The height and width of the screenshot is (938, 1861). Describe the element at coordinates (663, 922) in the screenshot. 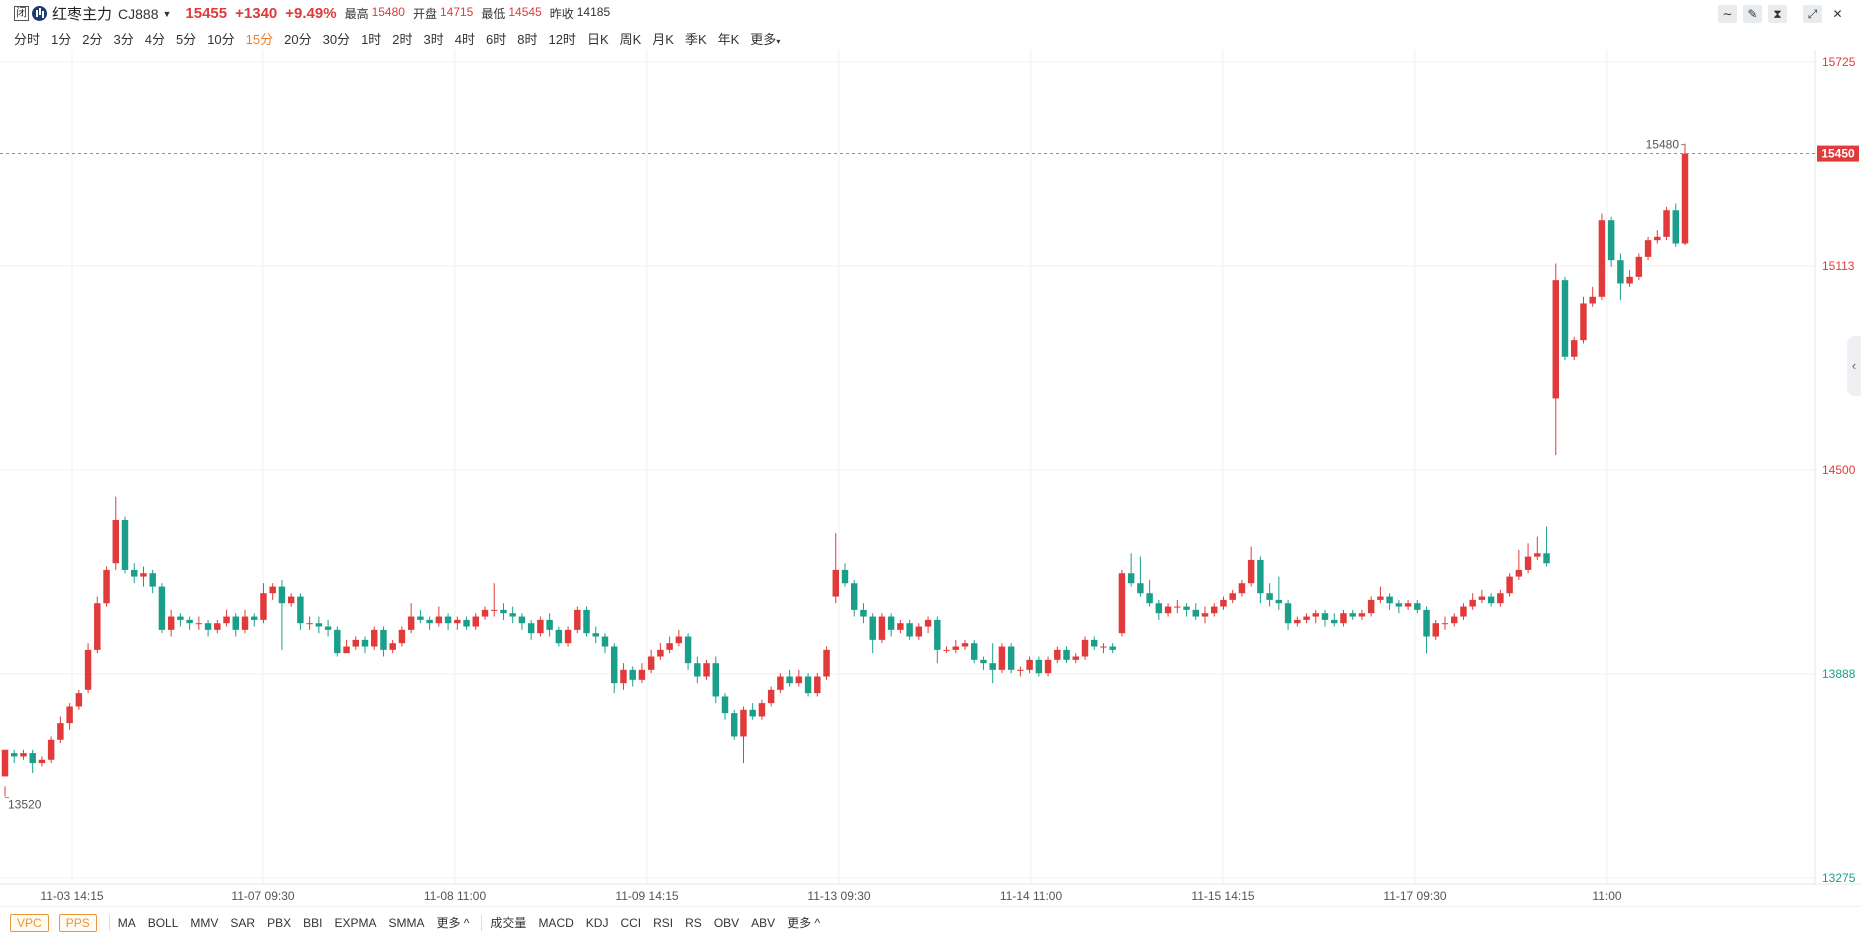

I see `sub-indicator-button: RSI` at that location.